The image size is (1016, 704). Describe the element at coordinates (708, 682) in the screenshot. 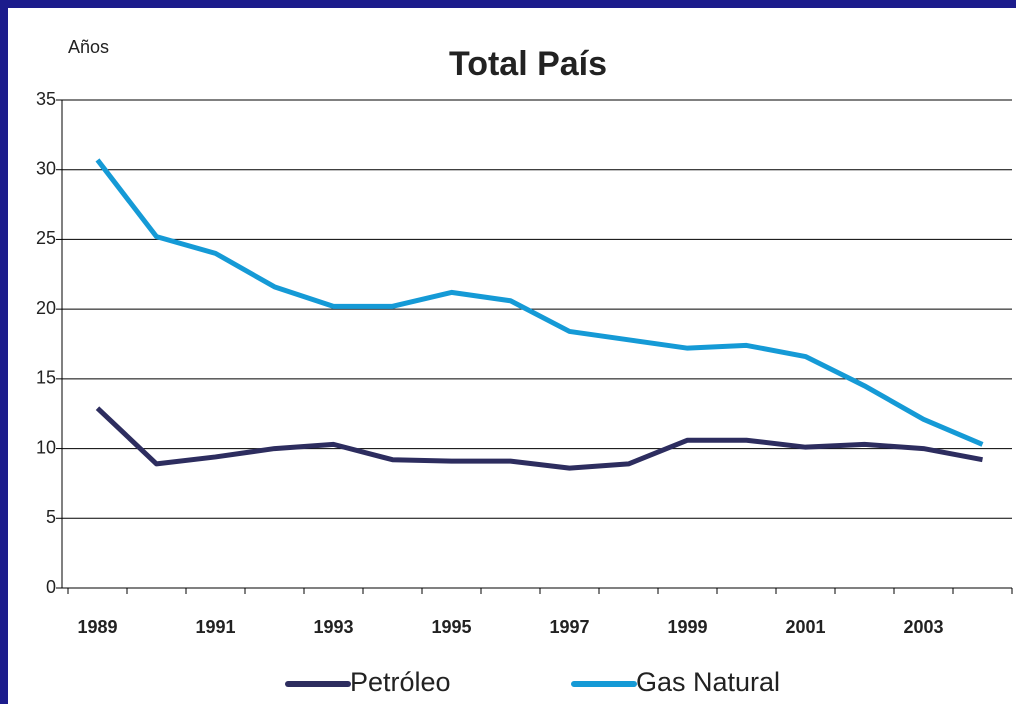

I see `legend-label: Gas Natural` at that location.